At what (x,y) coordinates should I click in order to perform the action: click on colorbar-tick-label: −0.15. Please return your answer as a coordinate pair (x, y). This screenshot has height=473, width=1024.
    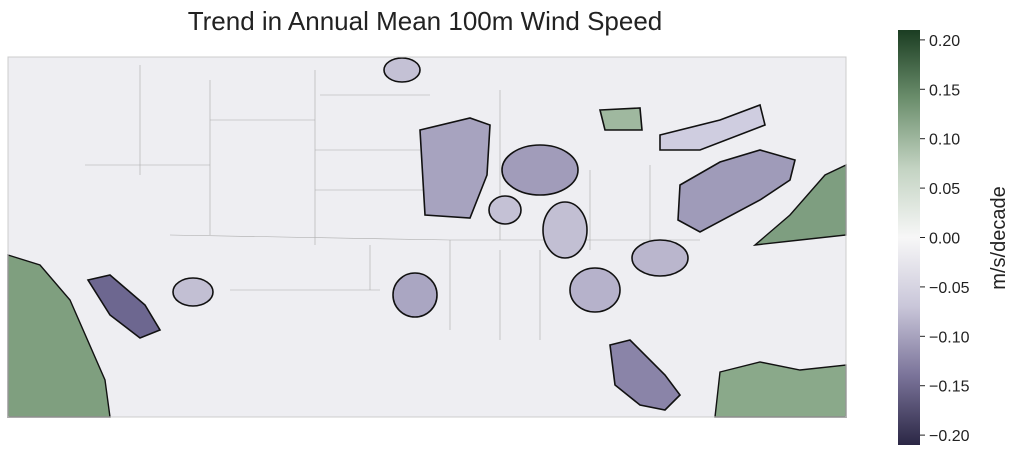
    Looking at the image, I should click on (949, 387).